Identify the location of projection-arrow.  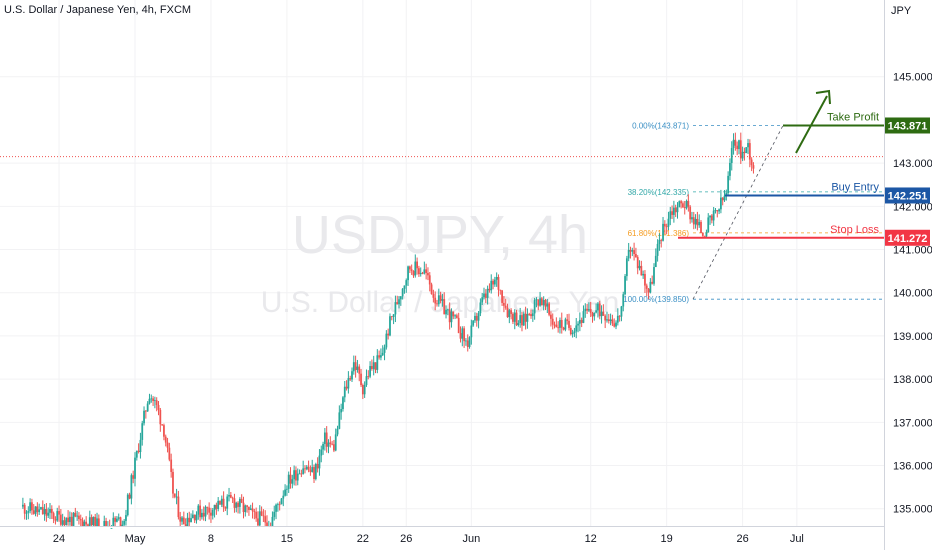
(813, 121).